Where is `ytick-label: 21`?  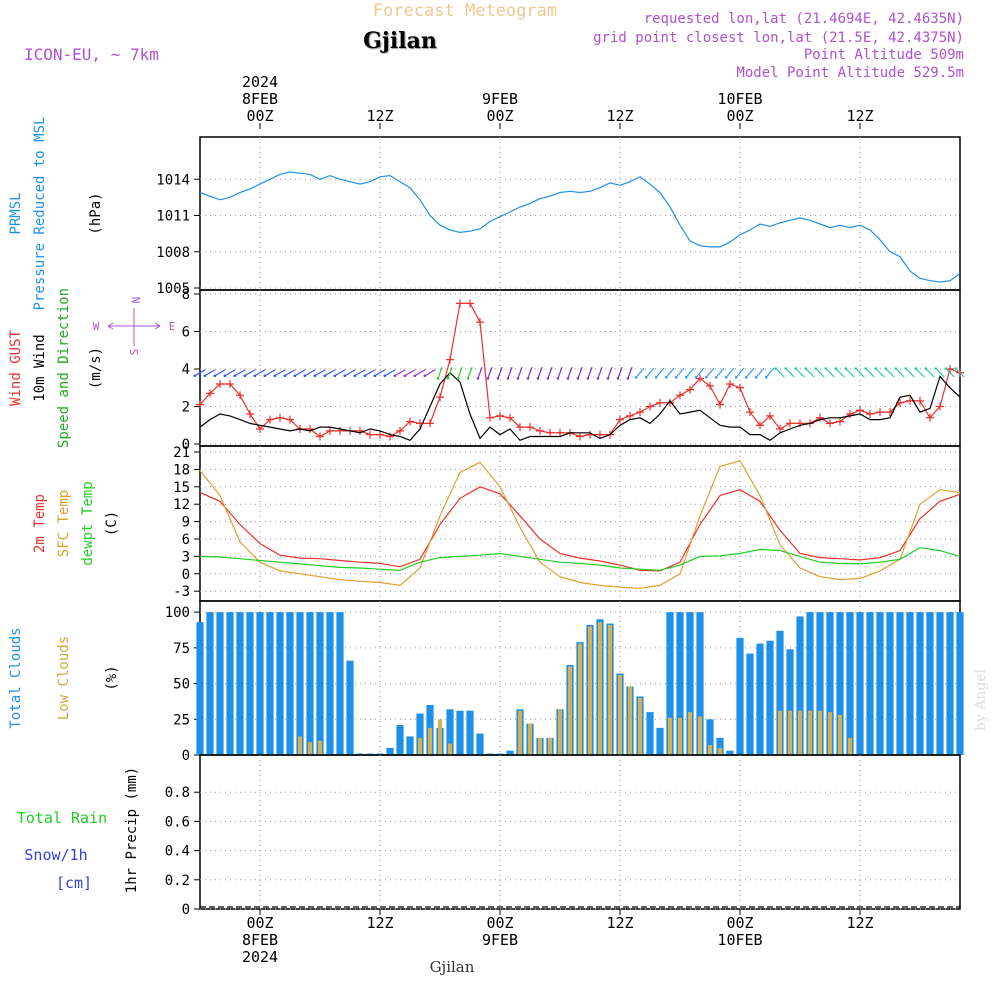 ytick-label: 21 is located at coordinates (181, 453).